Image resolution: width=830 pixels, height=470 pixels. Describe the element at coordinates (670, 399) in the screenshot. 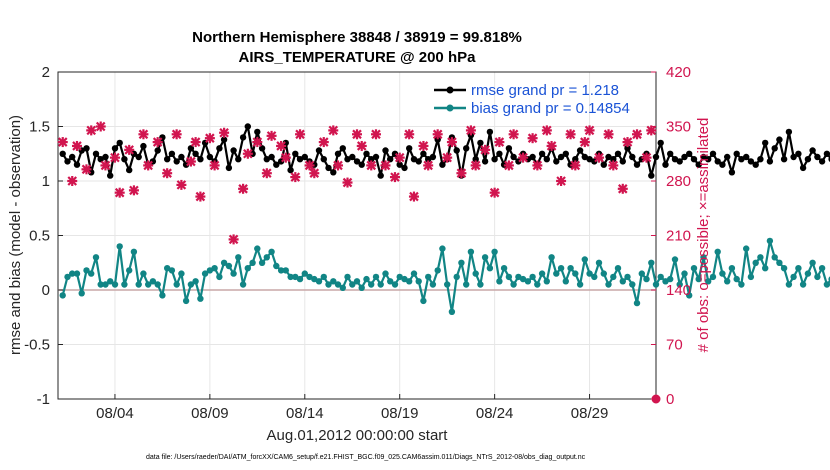

I see `y2-tick-label: 0` at that location.